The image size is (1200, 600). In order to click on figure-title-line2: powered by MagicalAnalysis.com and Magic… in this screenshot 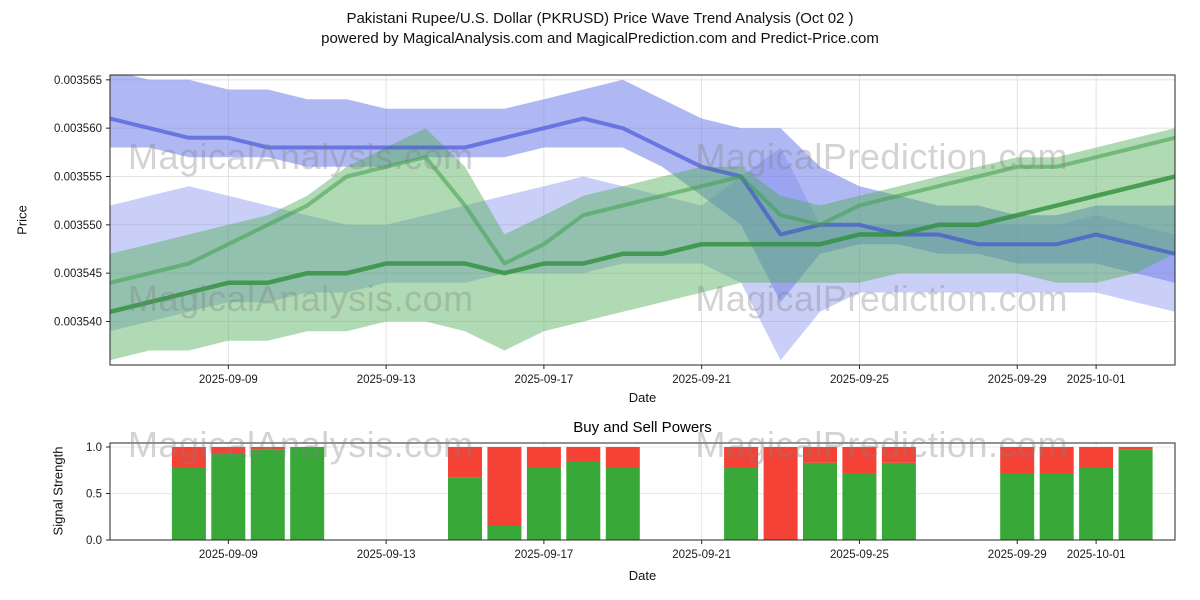, I will do `click(600, 38)`.